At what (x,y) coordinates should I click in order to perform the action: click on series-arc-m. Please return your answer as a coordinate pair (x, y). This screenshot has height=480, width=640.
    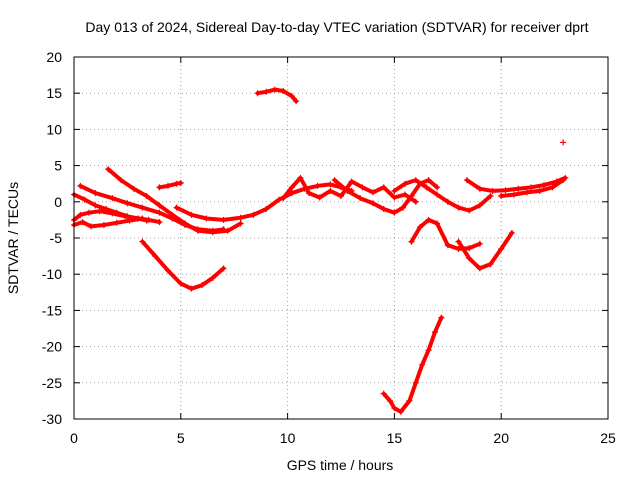
    Looking at the image, I should click on (445, 234).